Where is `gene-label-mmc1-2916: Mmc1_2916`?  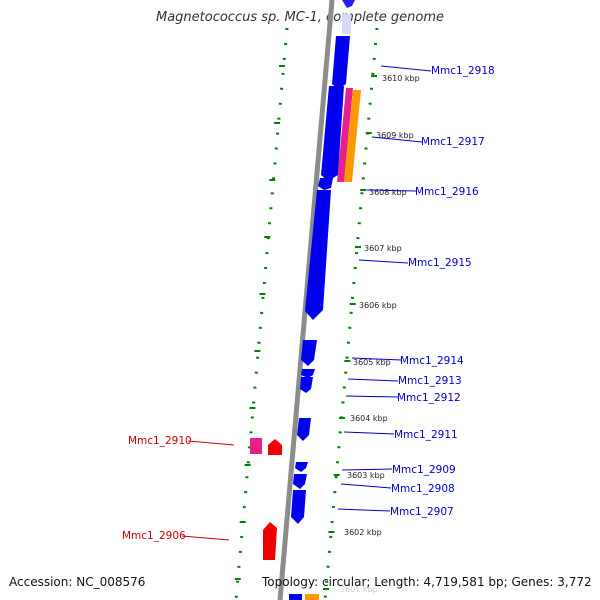
gene-label-mmc1-2916: Mmc1_2916 is located at coordinates (447, 192).